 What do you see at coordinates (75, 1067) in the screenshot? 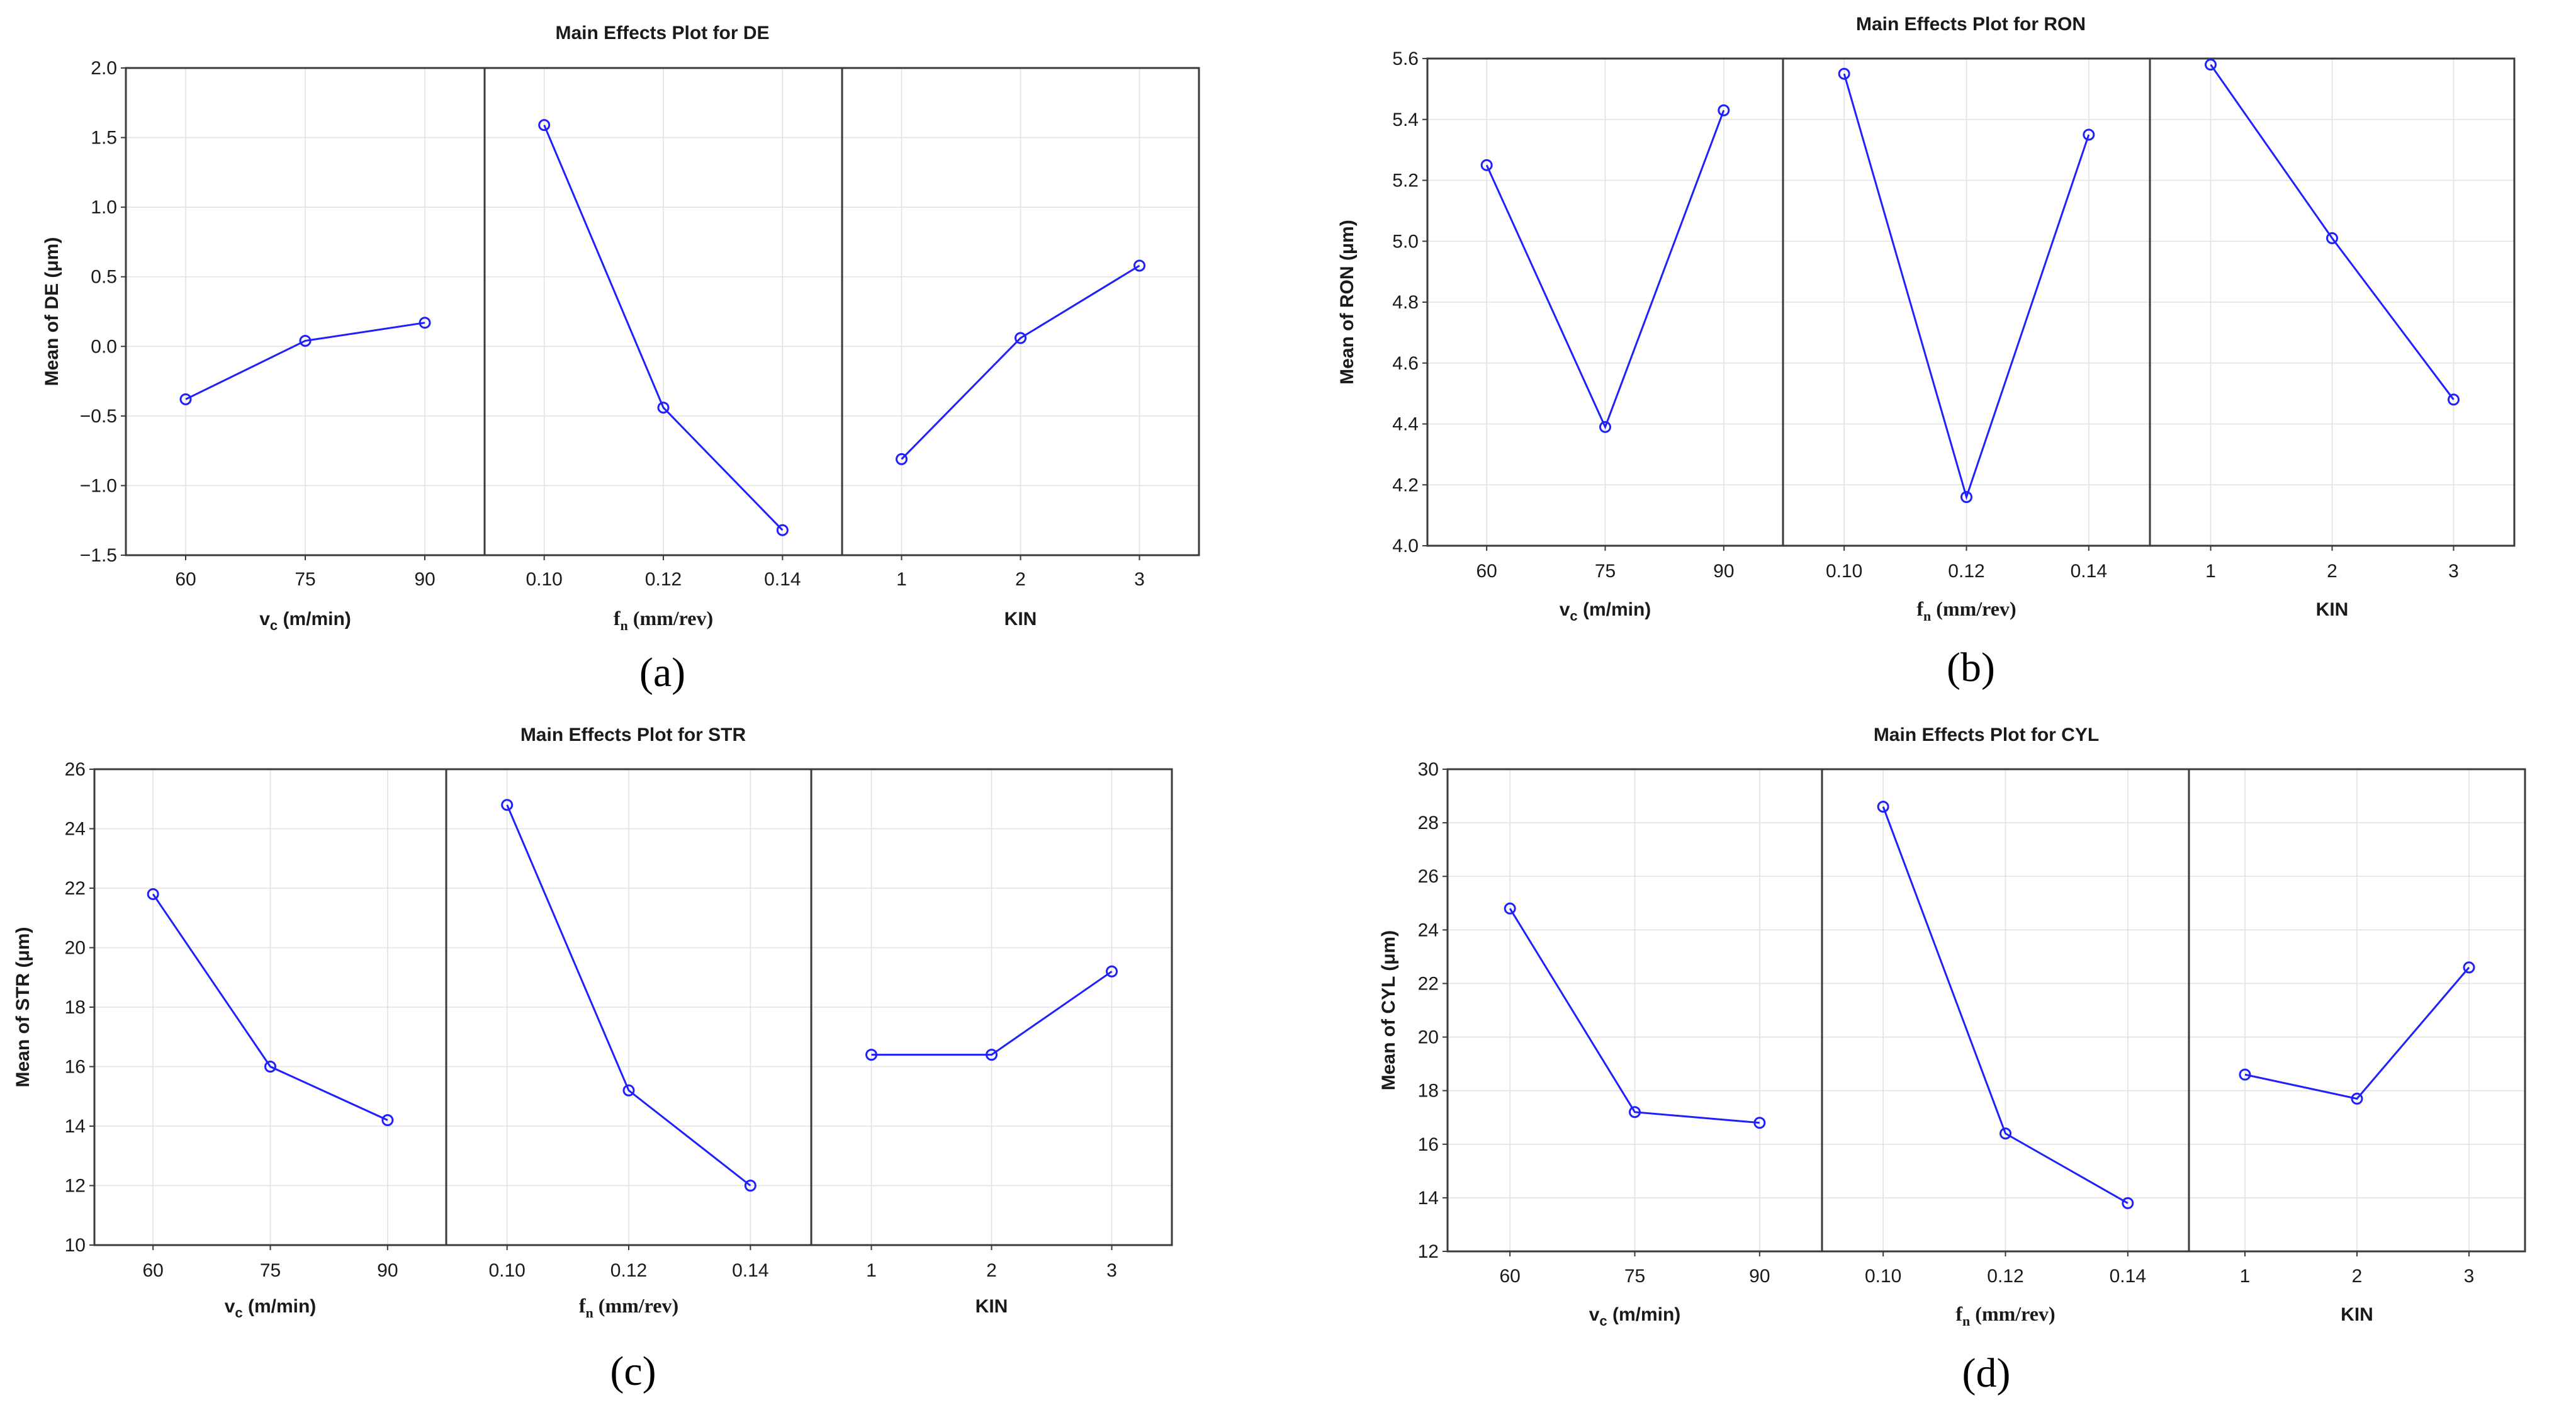
I see `y-tick-label: 16` at bounding box center [75, 1067].